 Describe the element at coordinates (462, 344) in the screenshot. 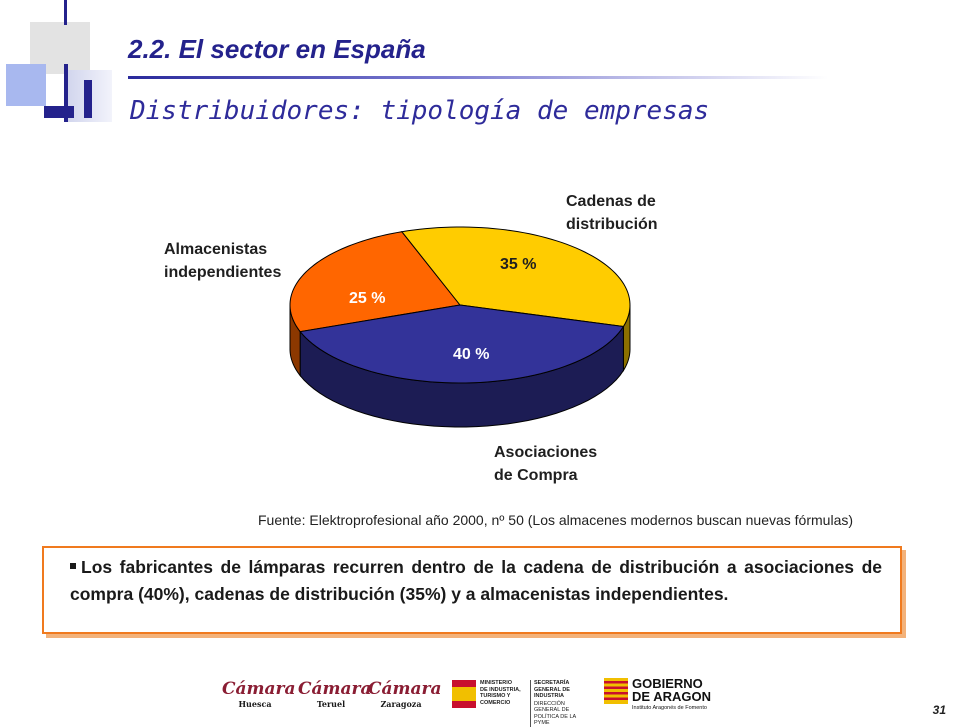

I see `pie-slice-asociaciones-de-compra` at that location.